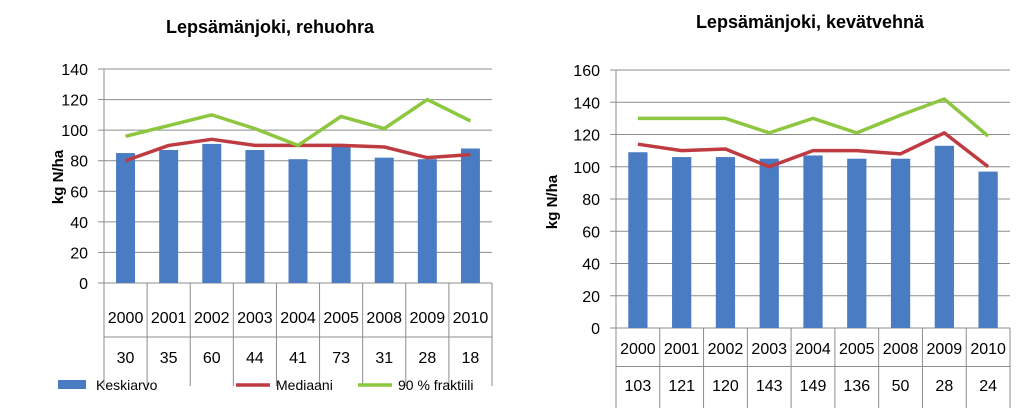  Describe the element at coordinates (304, 385) in the screenshot. I see `legend-label: Mediaani` at that location.